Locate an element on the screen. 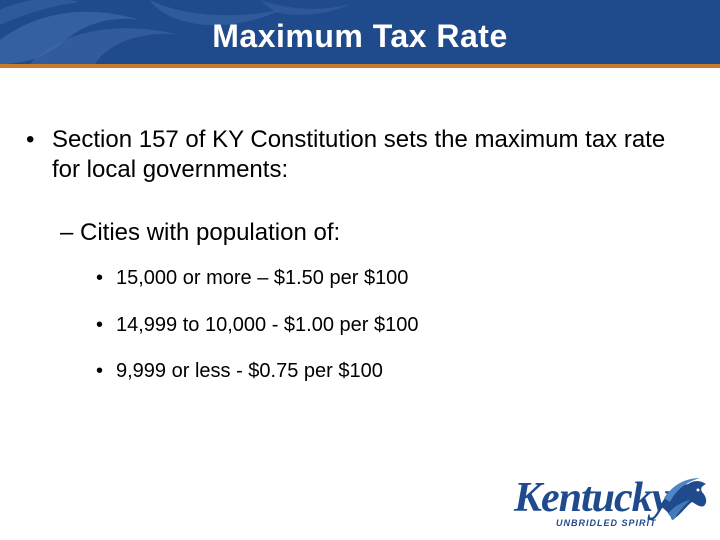  logo-wordmark: Kentucky is located at coordinates (592, 498).